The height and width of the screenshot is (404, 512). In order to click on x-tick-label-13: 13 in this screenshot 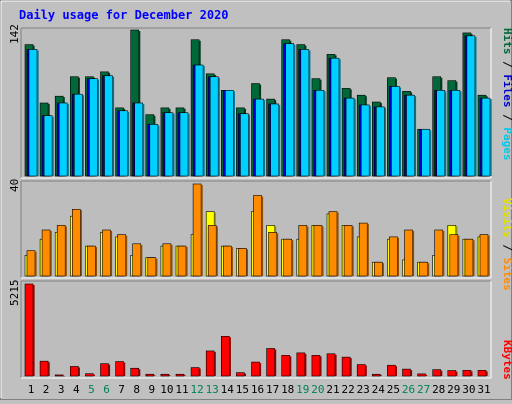, I will do `click(212, 389)`.